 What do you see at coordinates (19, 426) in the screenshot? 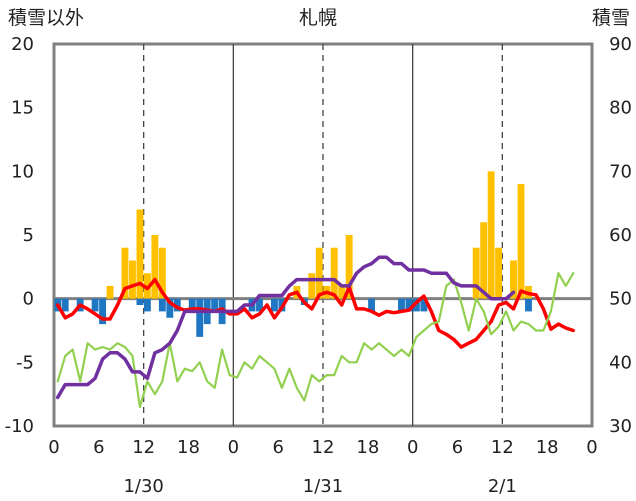
I see `left-tick-label: -10` at bounding box center [19, 426].